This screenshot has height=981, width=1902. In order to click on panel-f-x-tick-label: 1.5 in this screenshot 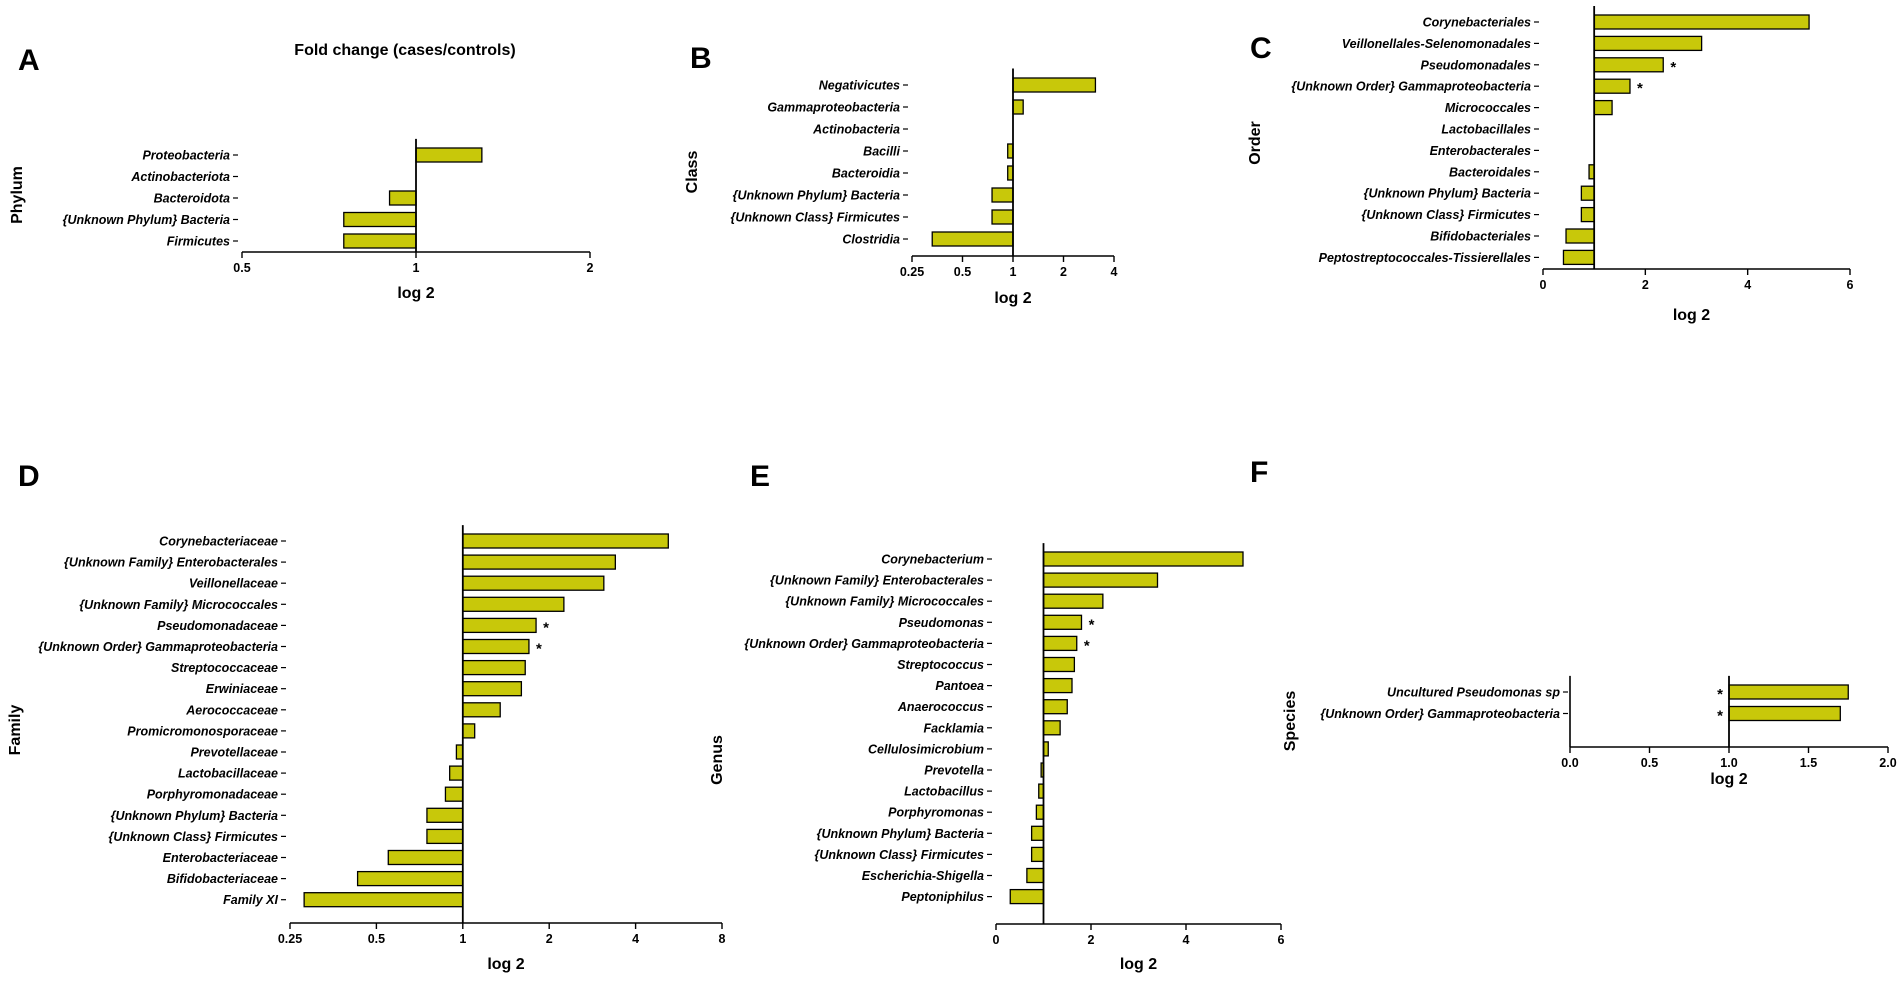, I will do `click(1808, 763)`.